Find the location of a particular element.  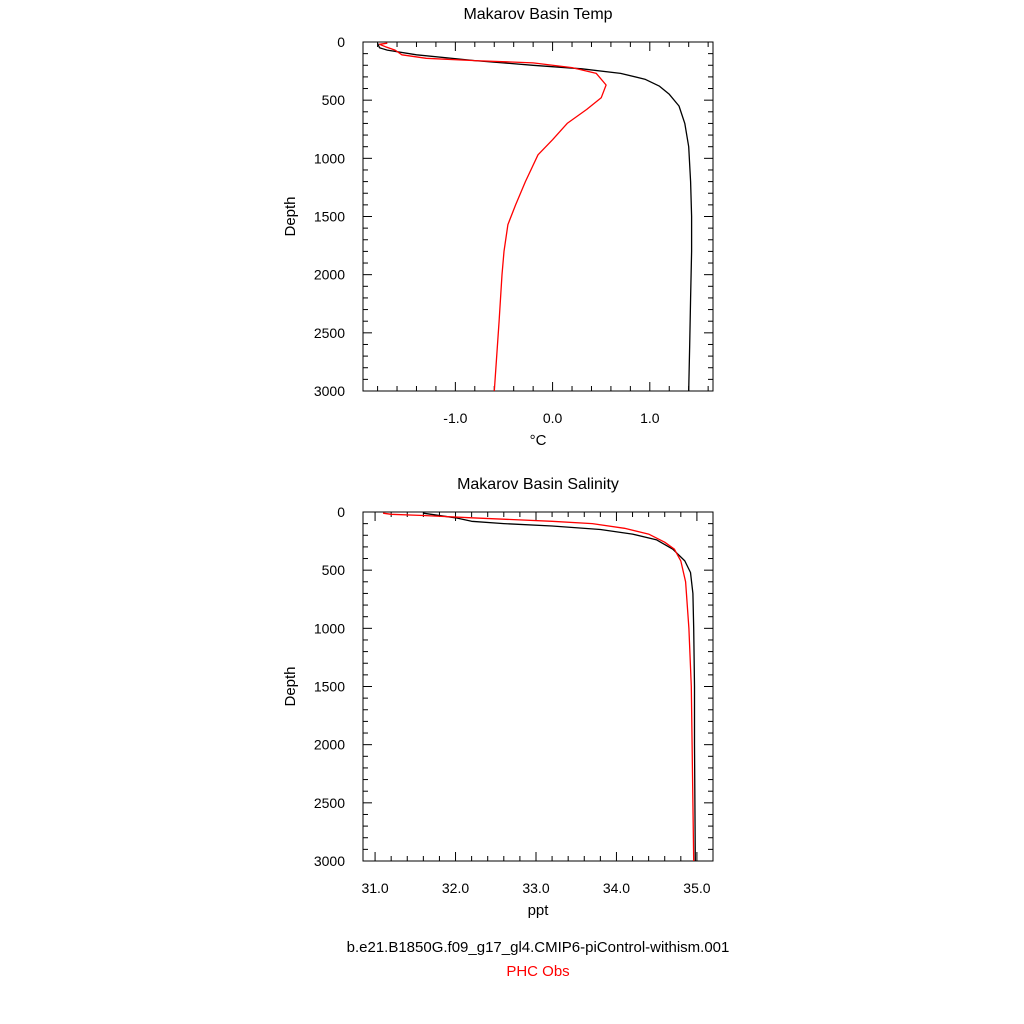

salinity-y-tick-label: 0 is located at coordinates (341, 512).